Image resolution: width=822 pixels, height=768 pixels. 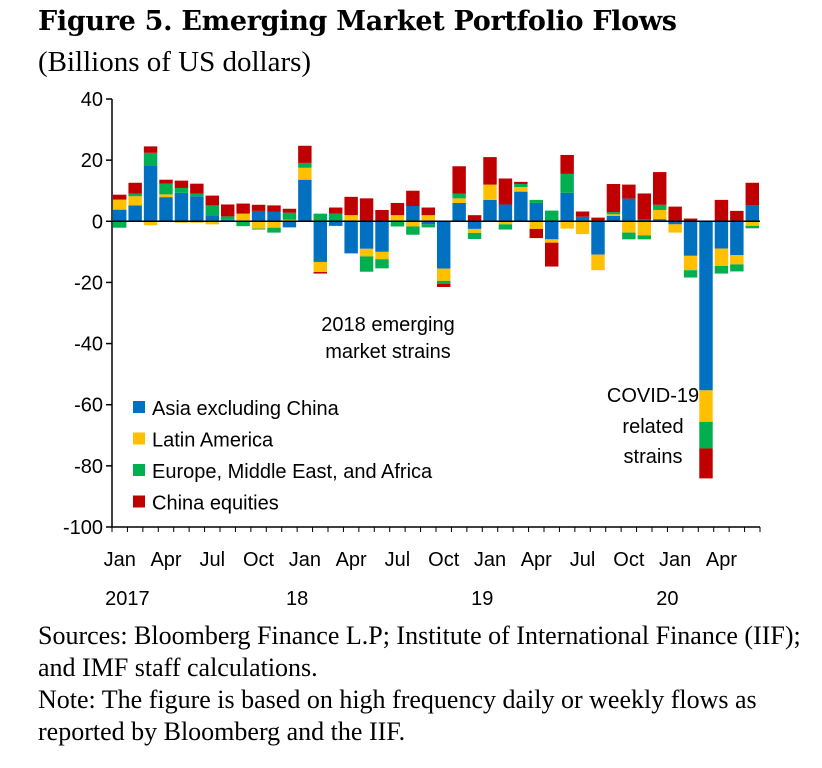 What do you see at coordinates (675, 560) in the screenshot?
I see `x-tick-label: Jan` at bounding box center [675, 560].